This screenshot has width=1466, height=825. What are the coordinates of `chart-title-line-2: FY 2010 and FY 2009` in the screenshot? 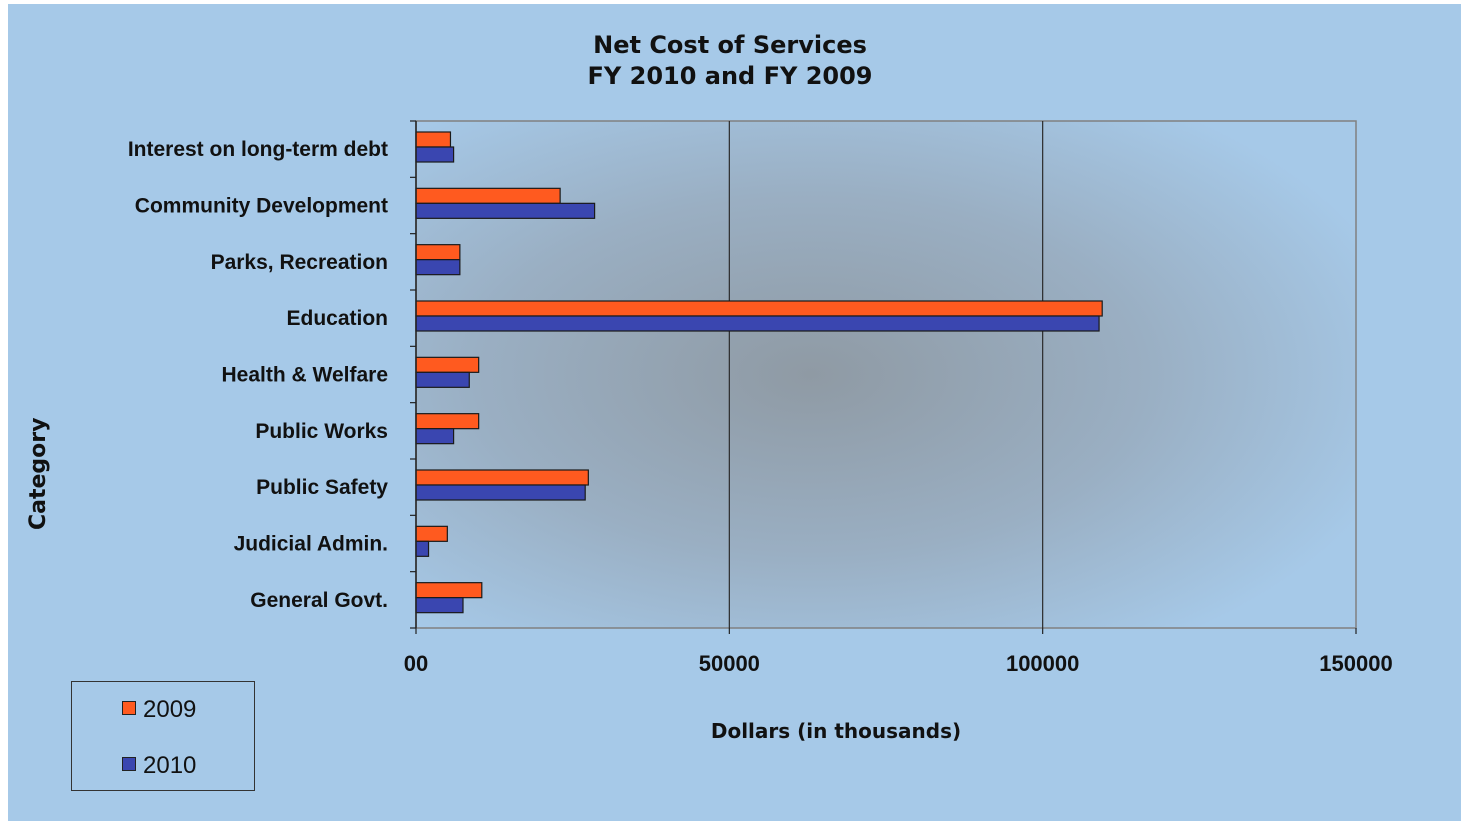 It's located at (730, 76).